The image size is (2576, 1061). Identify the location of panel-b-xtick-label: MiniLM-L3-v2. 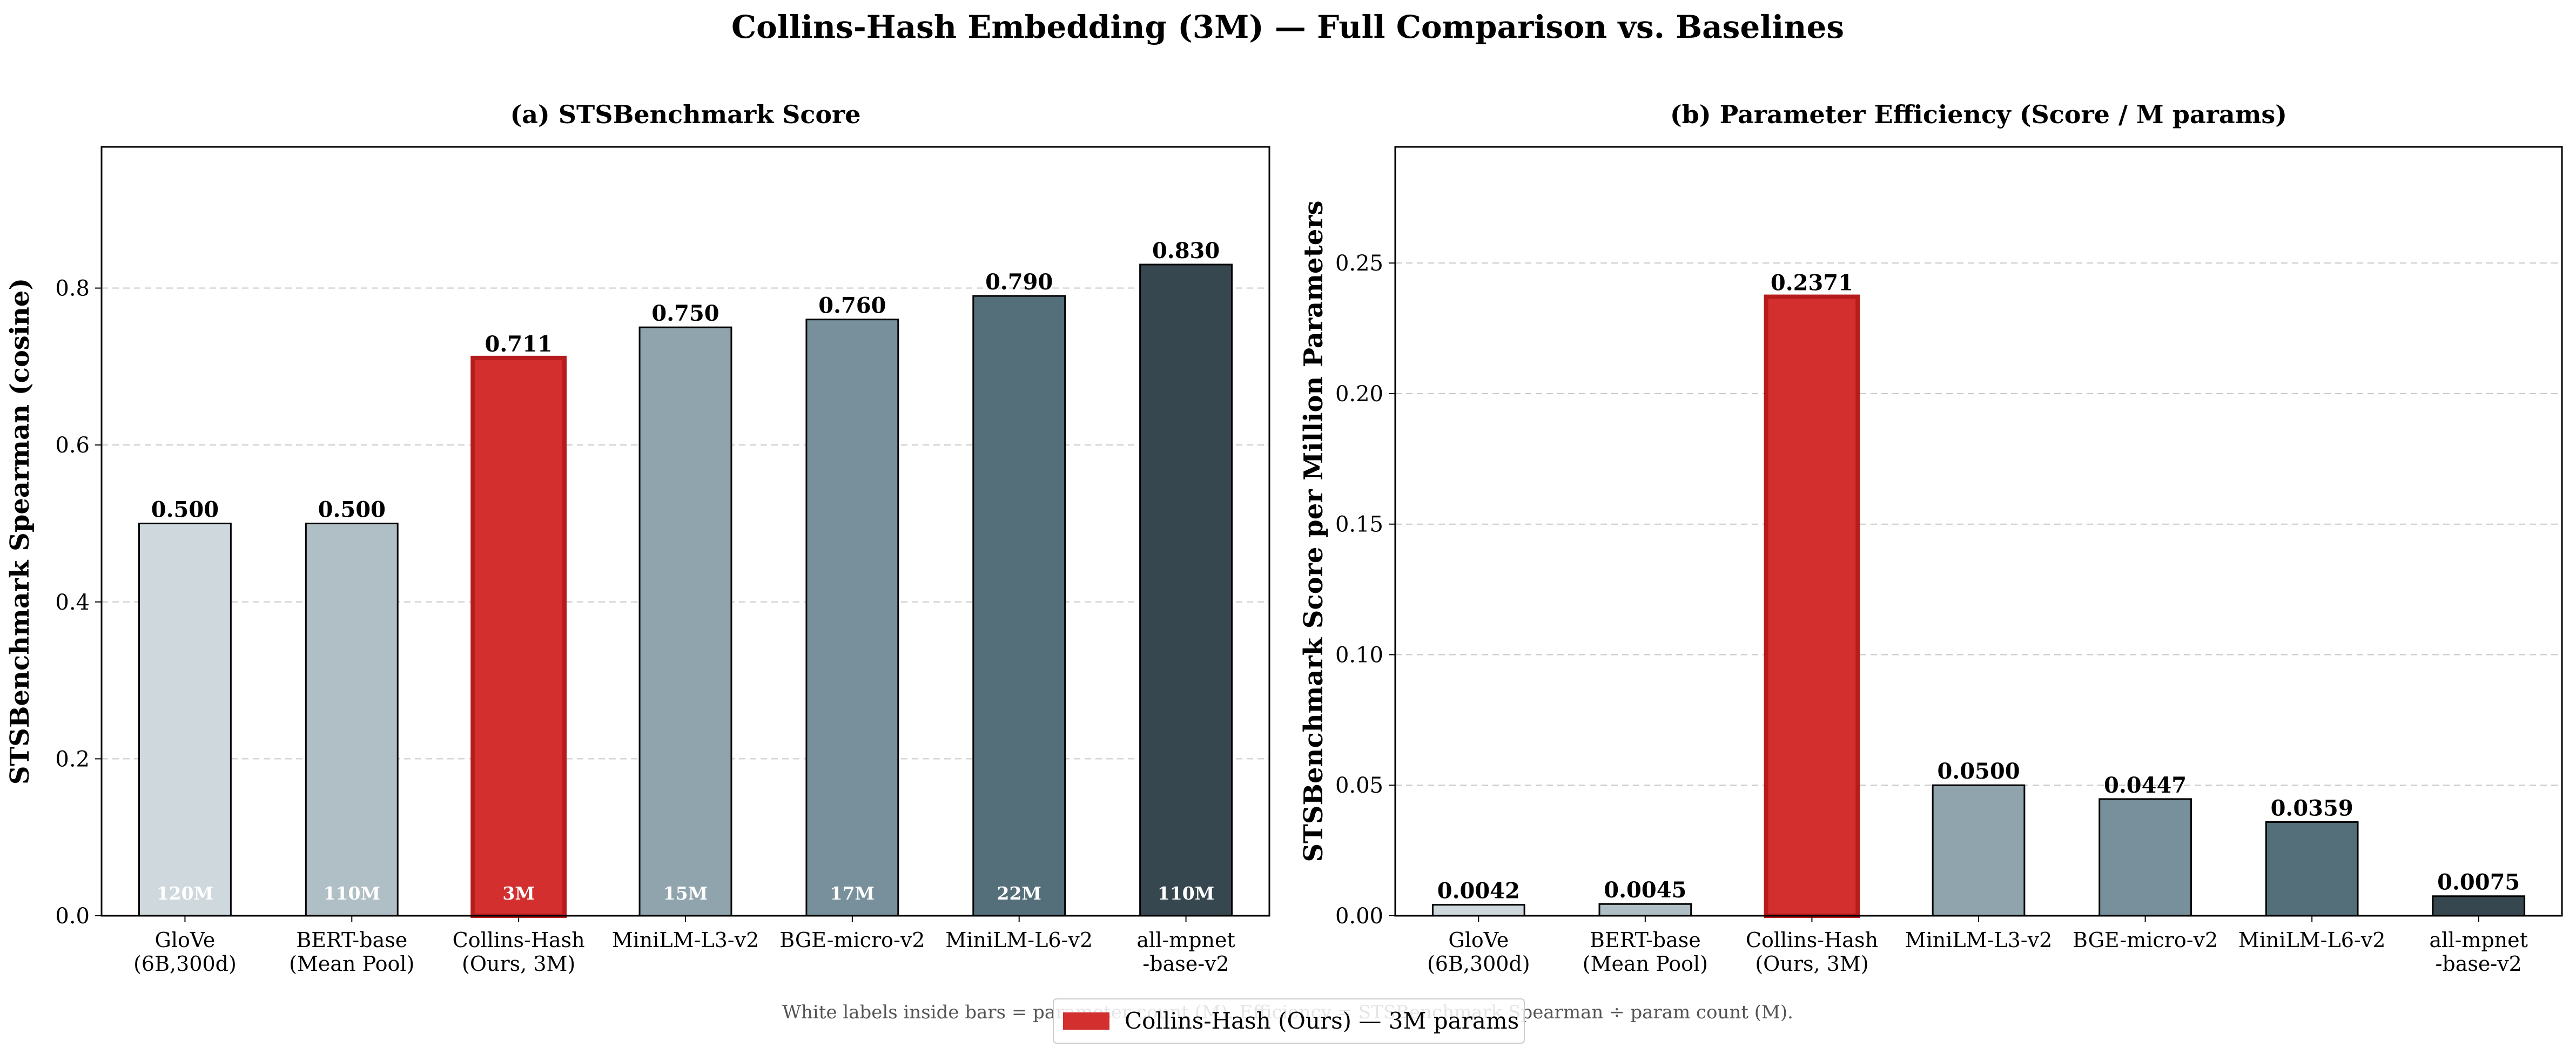
(1979, 940).